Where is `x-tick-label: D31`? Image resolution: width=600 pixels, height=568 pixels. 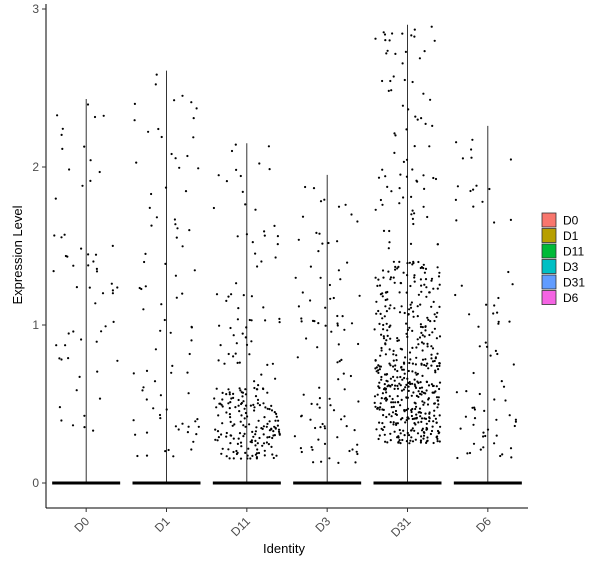 x-tick-label: D31 is located at coordinates (401, 527).